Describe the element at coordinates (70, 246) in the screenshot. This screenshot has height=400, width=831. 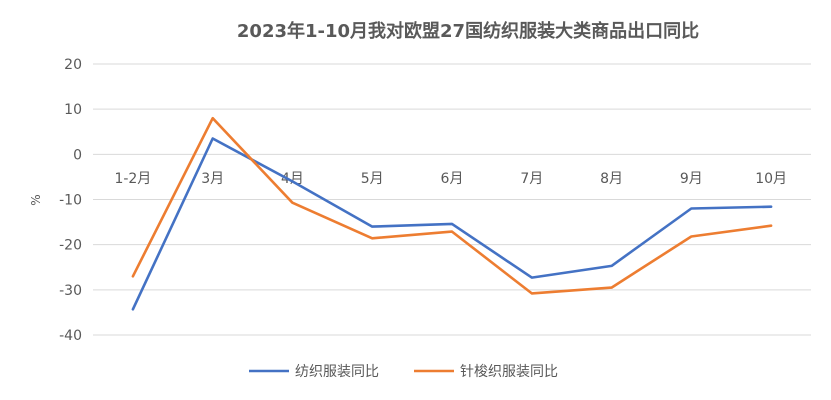
I see `y-tick-label: -20` at that location.